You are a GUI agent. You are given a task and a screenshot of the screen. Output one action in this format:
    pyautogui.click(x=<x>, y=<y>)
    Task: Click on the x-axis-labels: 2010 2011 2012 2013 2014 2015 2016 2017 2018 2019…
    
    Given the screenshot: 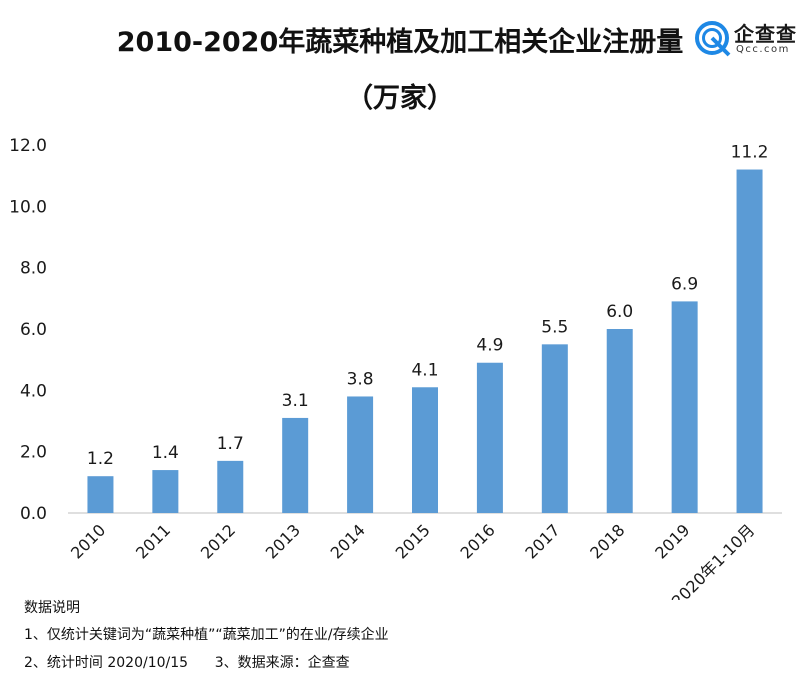 What is the action you would take?
    pyautogui.click(x=412, y=560)
    